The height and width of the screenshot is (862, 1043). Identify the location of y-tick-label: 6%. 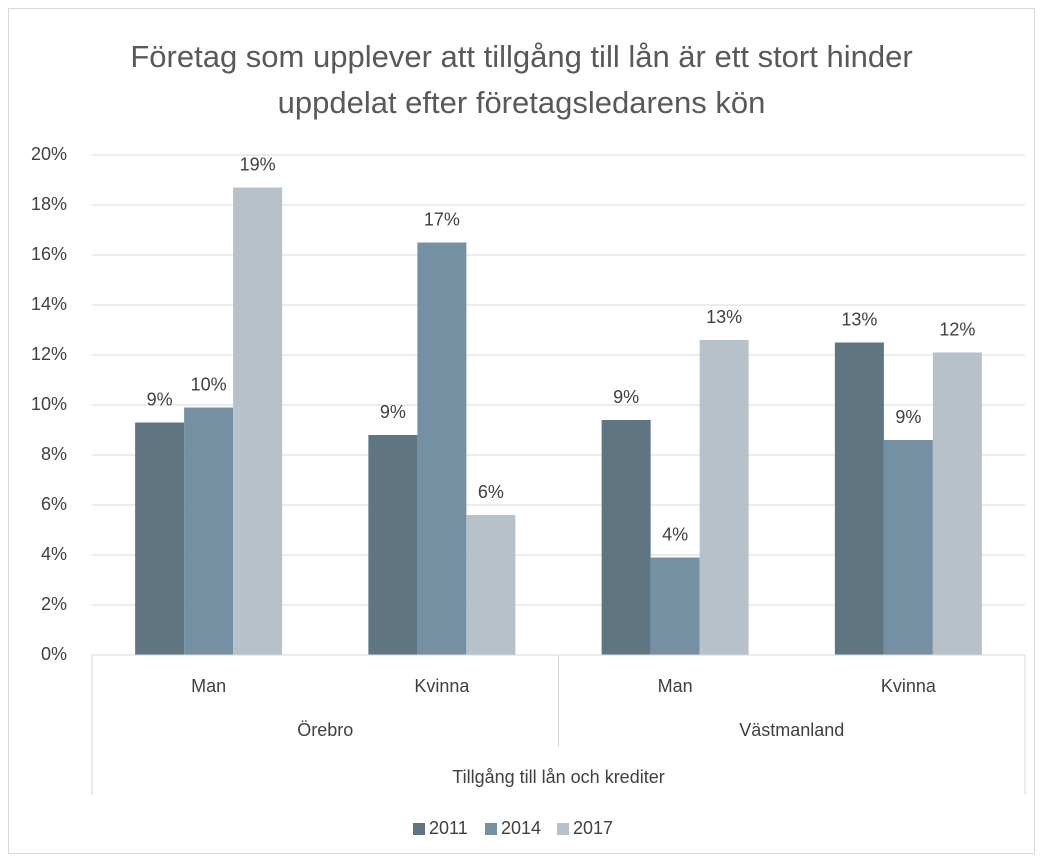
(54, 504).